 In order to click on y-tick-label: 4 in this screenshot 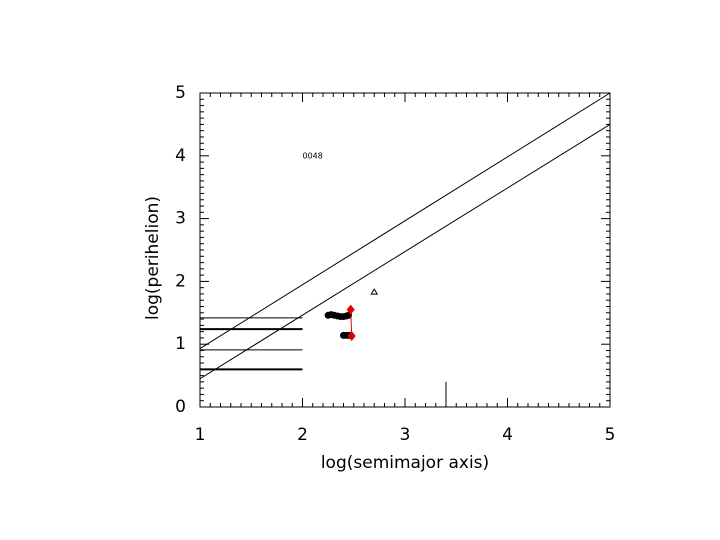, I will do `click(180, 156)`.